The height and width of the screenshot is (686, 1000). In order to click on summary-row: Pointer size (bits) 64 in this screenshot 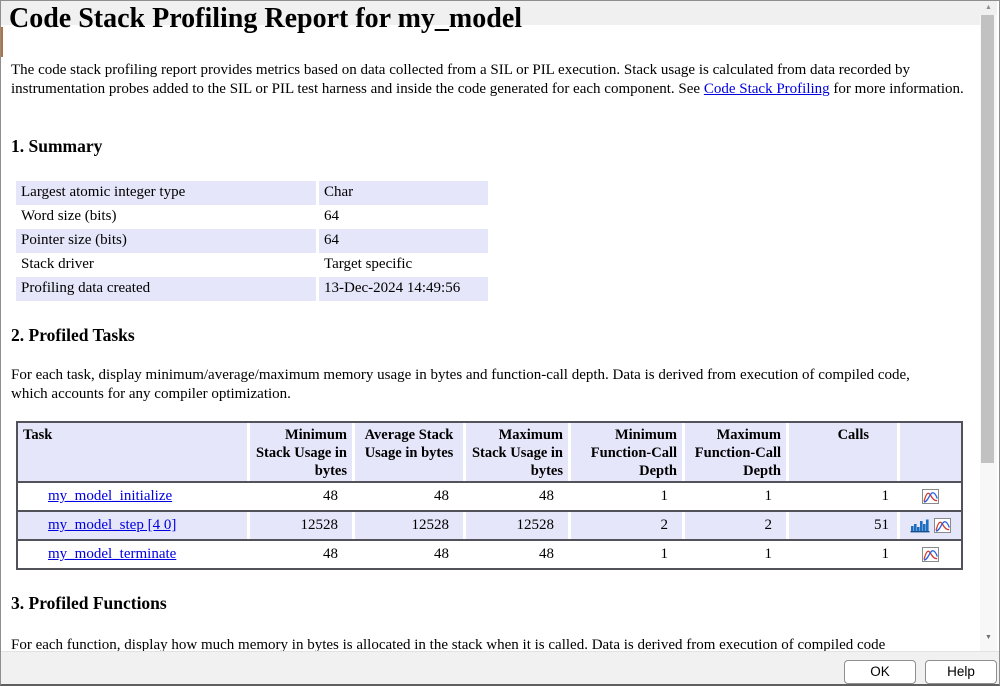, I will do `click(252, 241)`.